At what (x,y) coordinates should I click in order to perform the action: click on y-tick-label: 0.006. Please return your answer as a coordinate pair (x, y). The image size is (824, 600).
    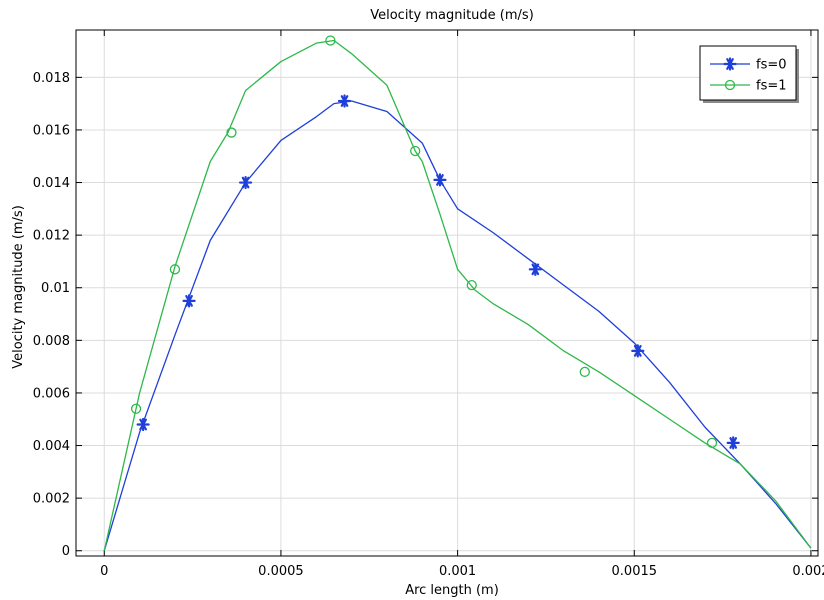
    Looking at the image, I should click on (51, 393).